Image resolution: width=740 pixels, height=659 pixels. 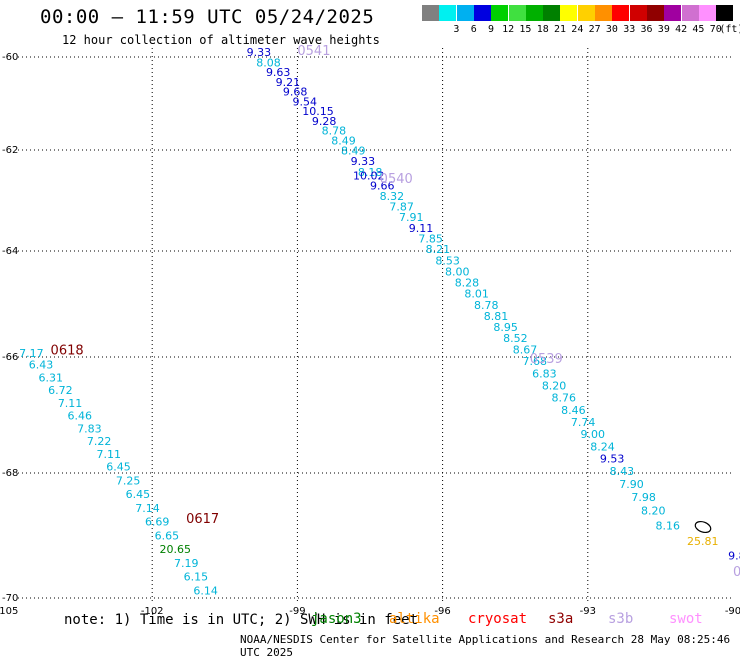 I want to click on pass-time-label: 0539, so click(x=546, y=359).